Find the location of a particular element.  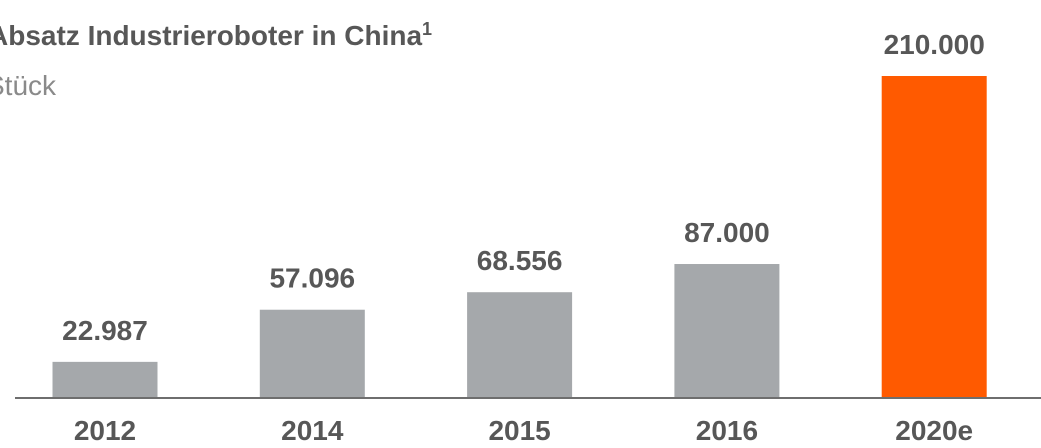

title-text: Absatz Industrieroboter in China is located at coordinates (211, 35).